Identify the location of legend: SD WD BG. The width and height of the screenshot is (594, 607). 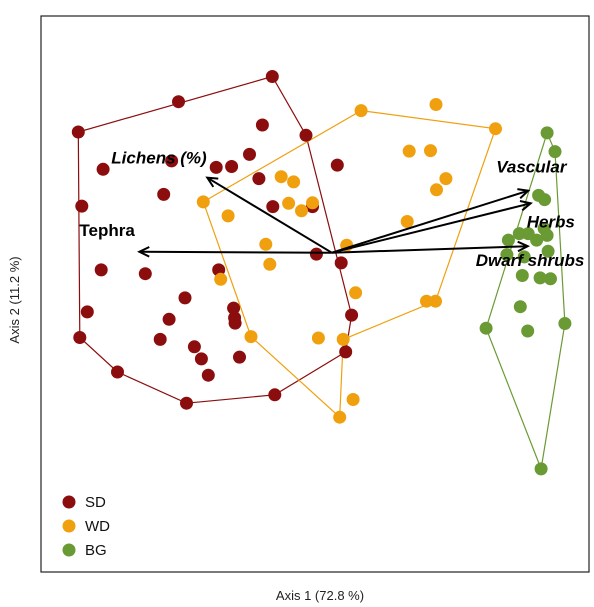
(86, 526).